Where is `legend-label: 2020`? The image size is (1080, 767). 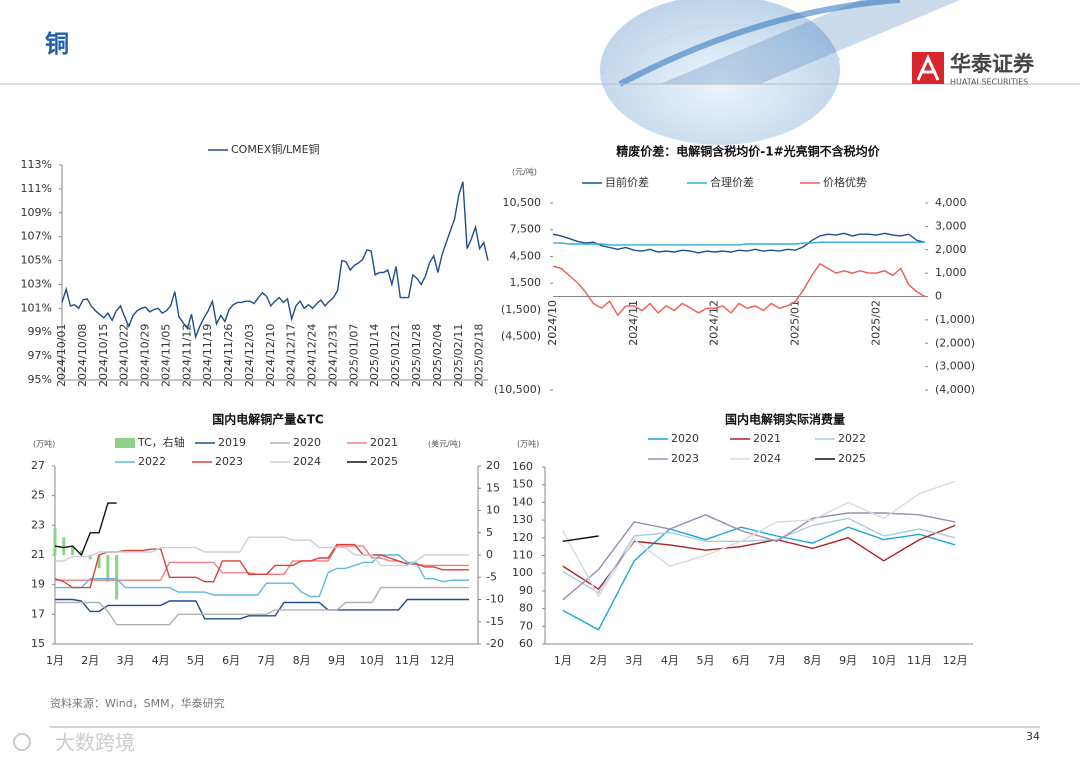 legend-label: 2020 is located at coordinates (685, 438).